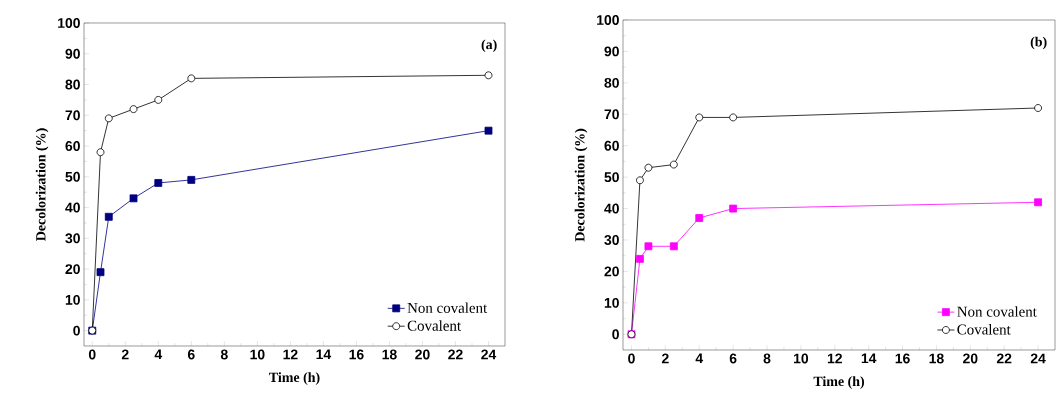  What do you see at coordinates (1038, 43) in the screenshot?
I see `annotation: (b)` at bounding box center [1038, 43].